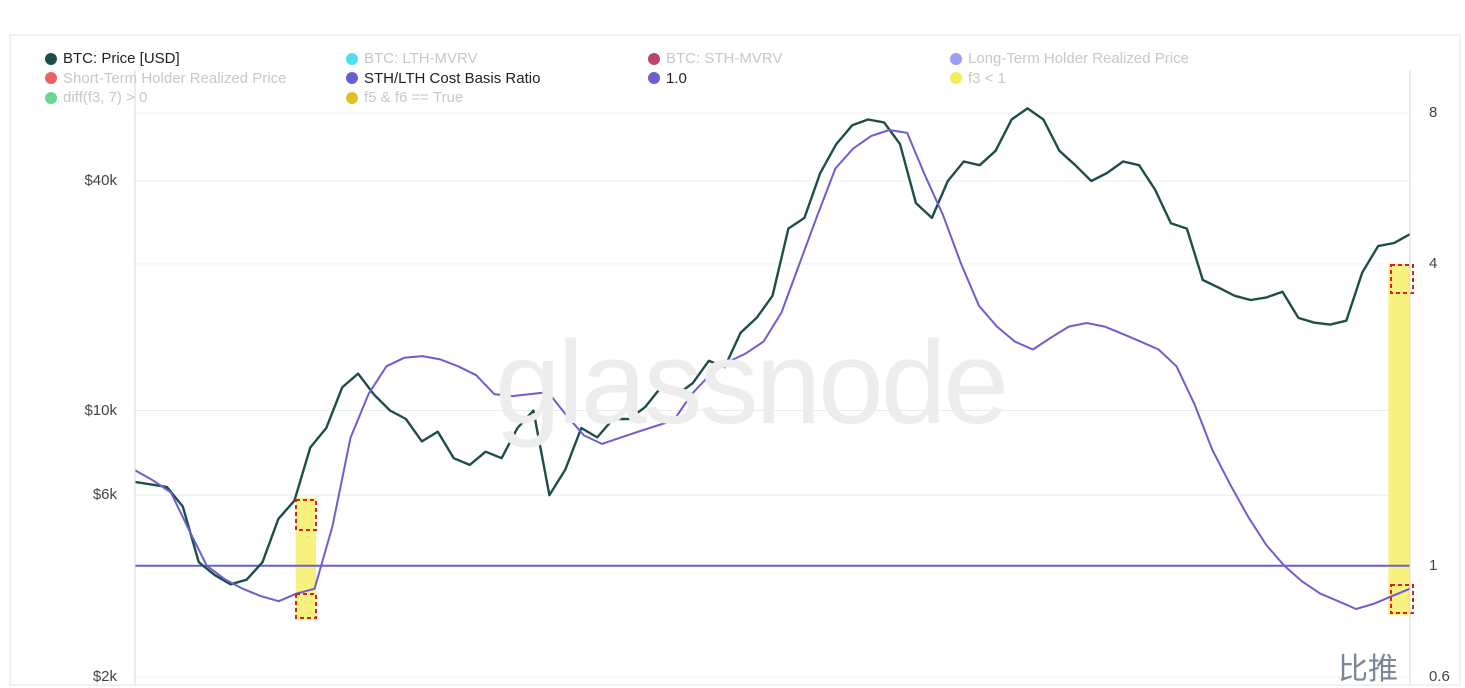 The image size is (1465, 688). I want to click on legend-label: BTC: LTH-MVRV, so click(421, 58).